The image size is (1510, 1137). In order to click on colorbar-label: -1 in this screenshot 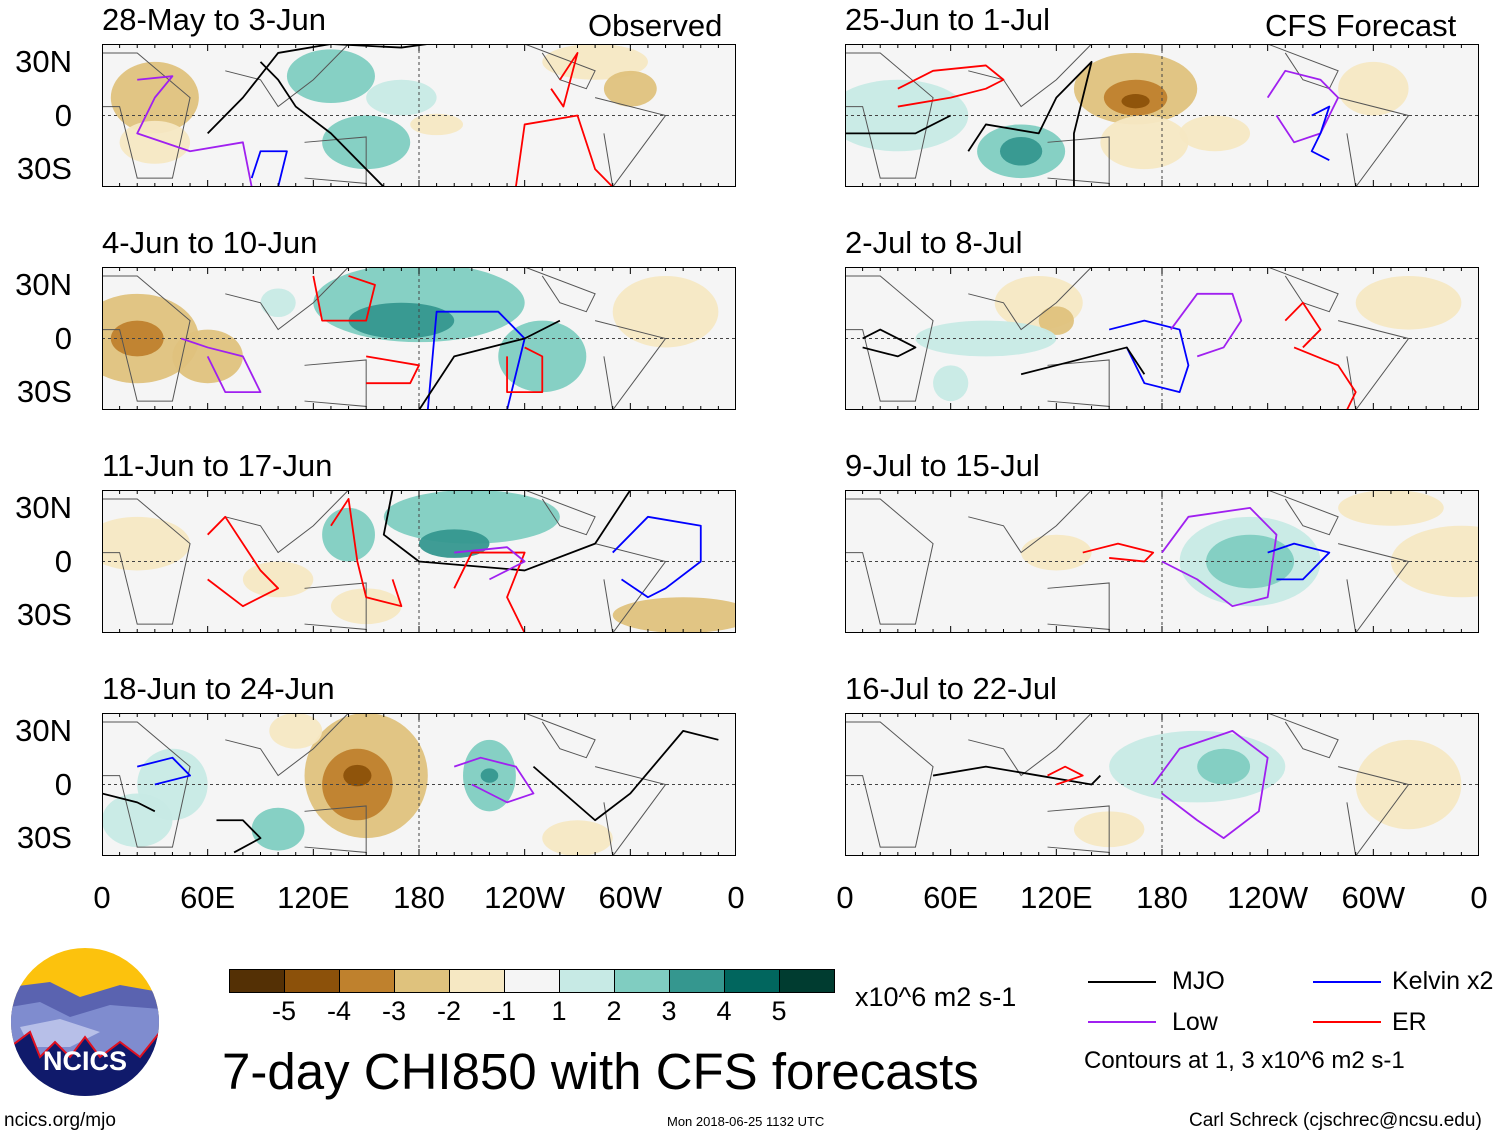, I will do `click(504, 1011)`.